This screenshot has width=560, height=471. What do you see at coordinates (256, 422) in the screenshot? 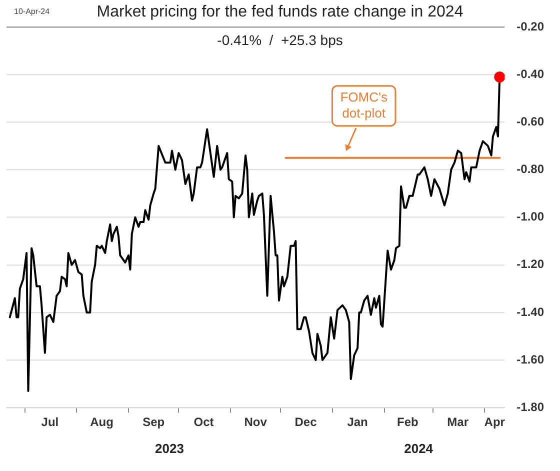
I see `x-tick-label: Nov` at bounding box center [256, 422].